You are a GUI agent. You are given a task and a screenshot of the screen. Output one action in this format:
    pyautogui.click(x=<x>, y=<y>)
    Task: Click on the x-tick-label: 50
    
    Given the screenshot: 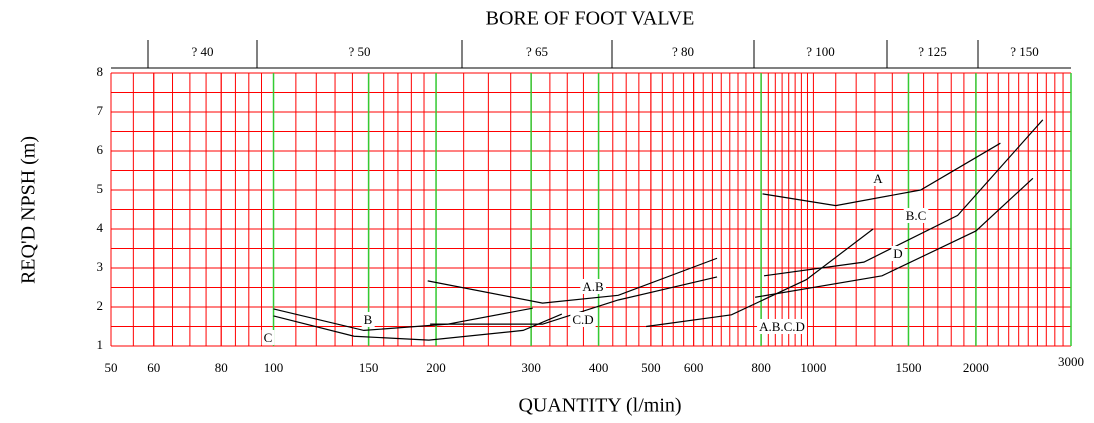 What is the action you would take?
    pyautogui.click(x=111, y=367)
    